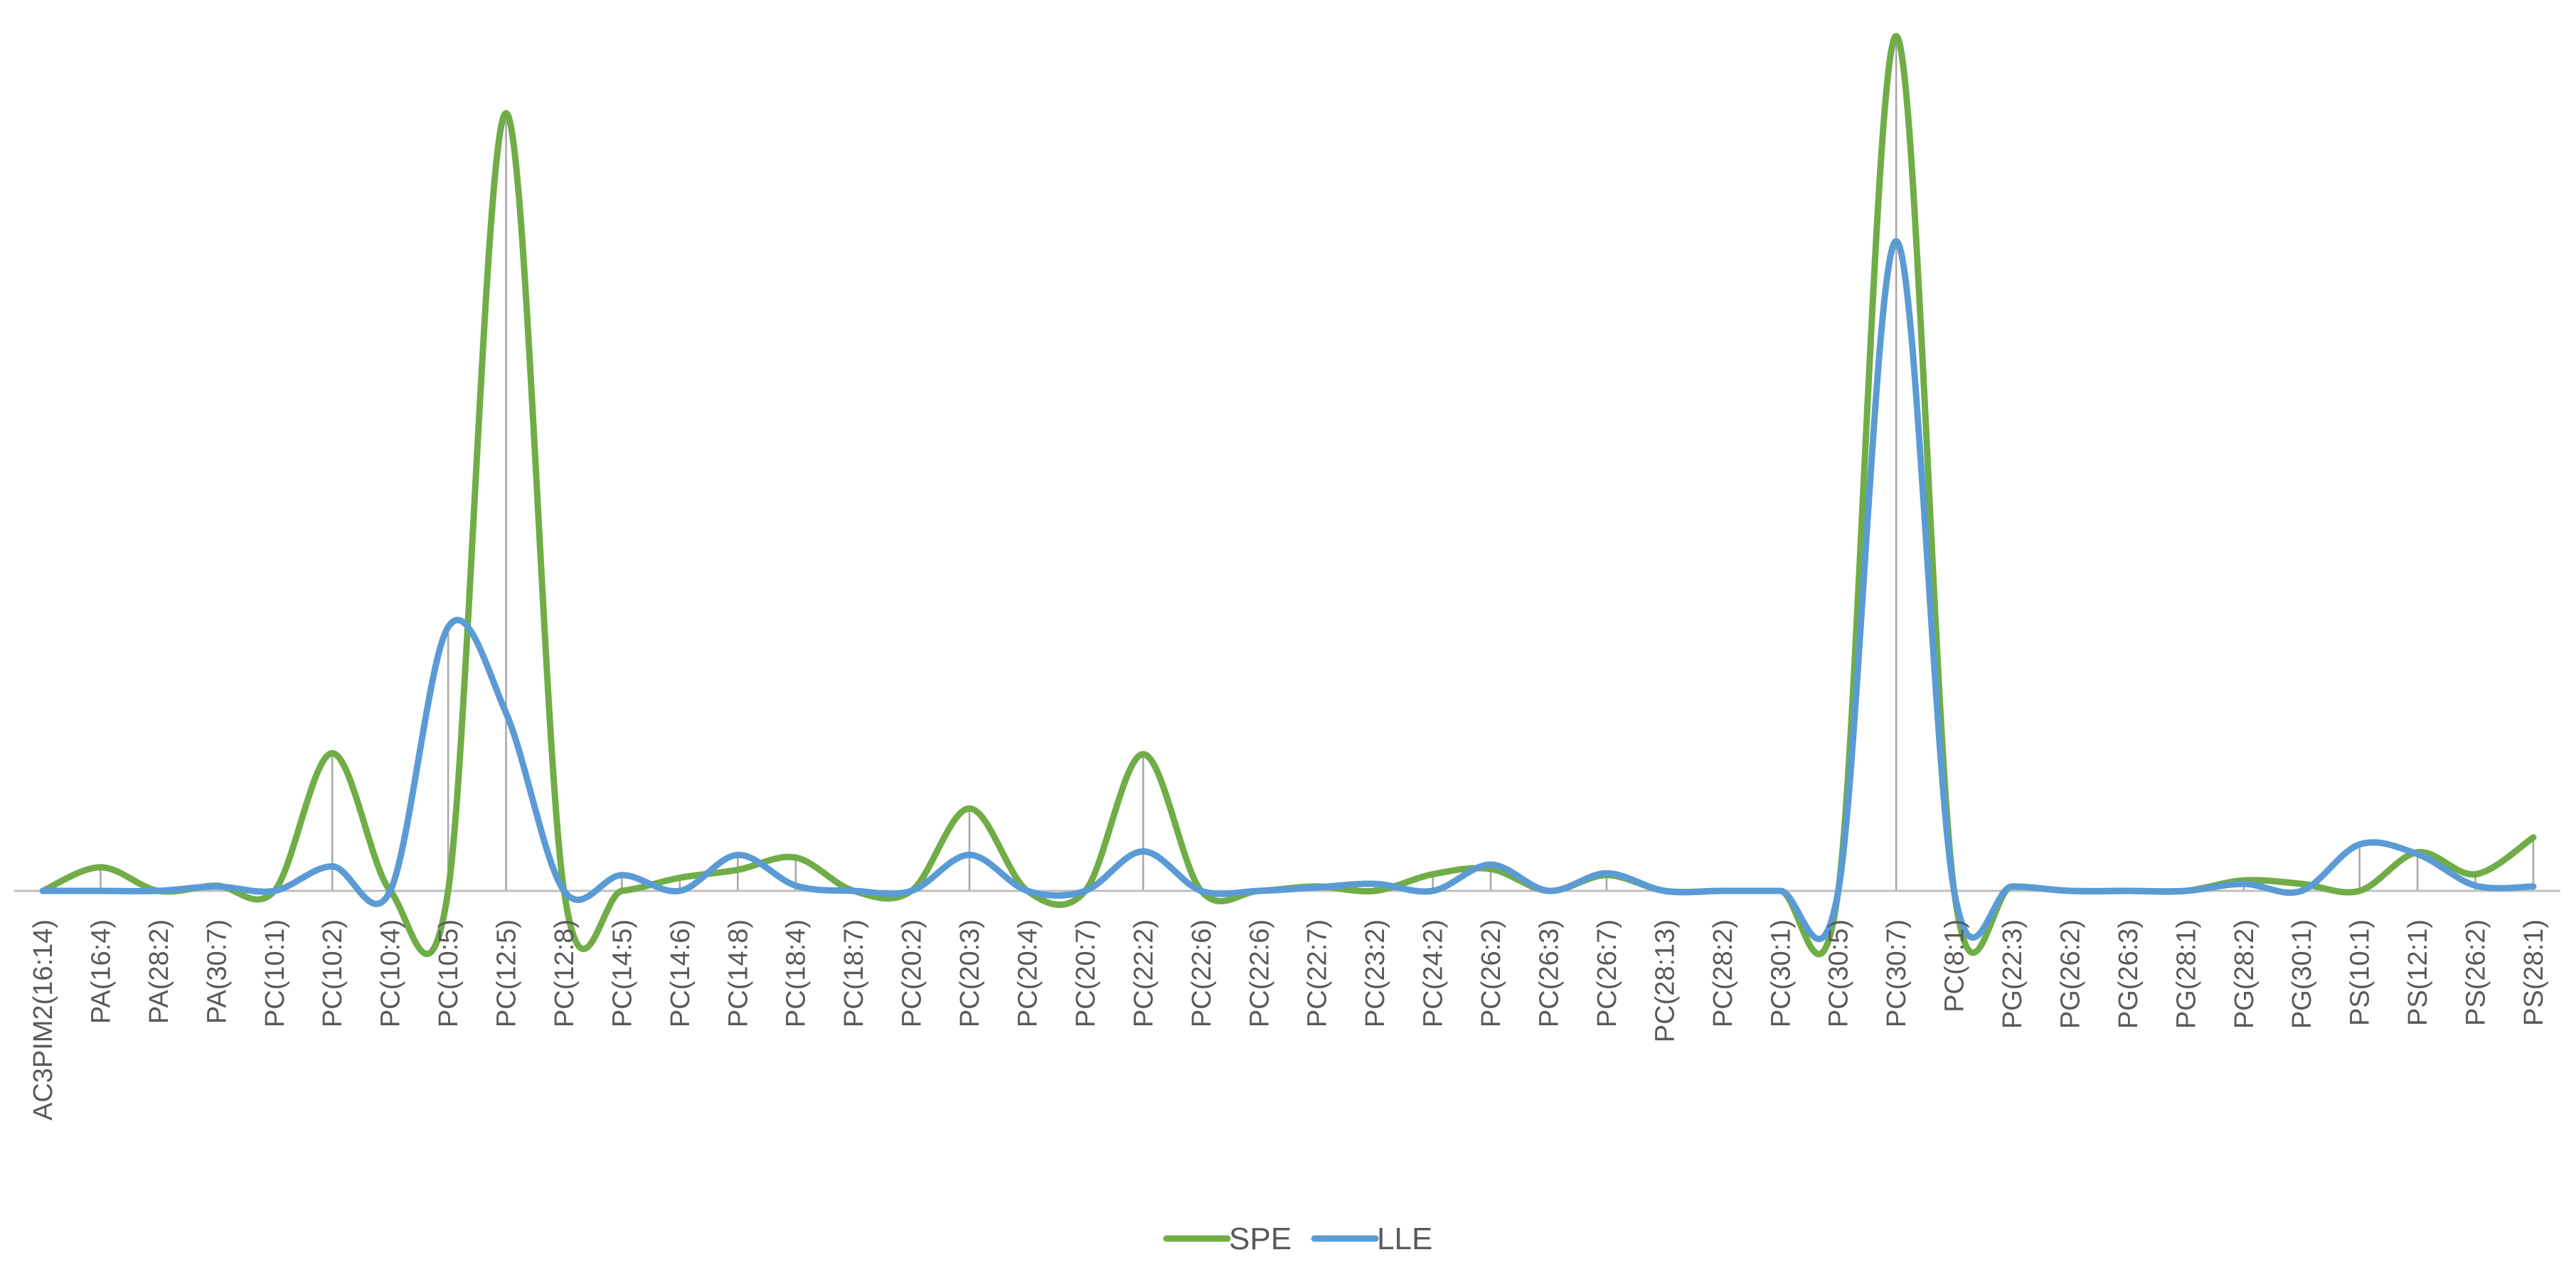  I want to click on x-tick-label: PC(14:5), so click(622, 973).